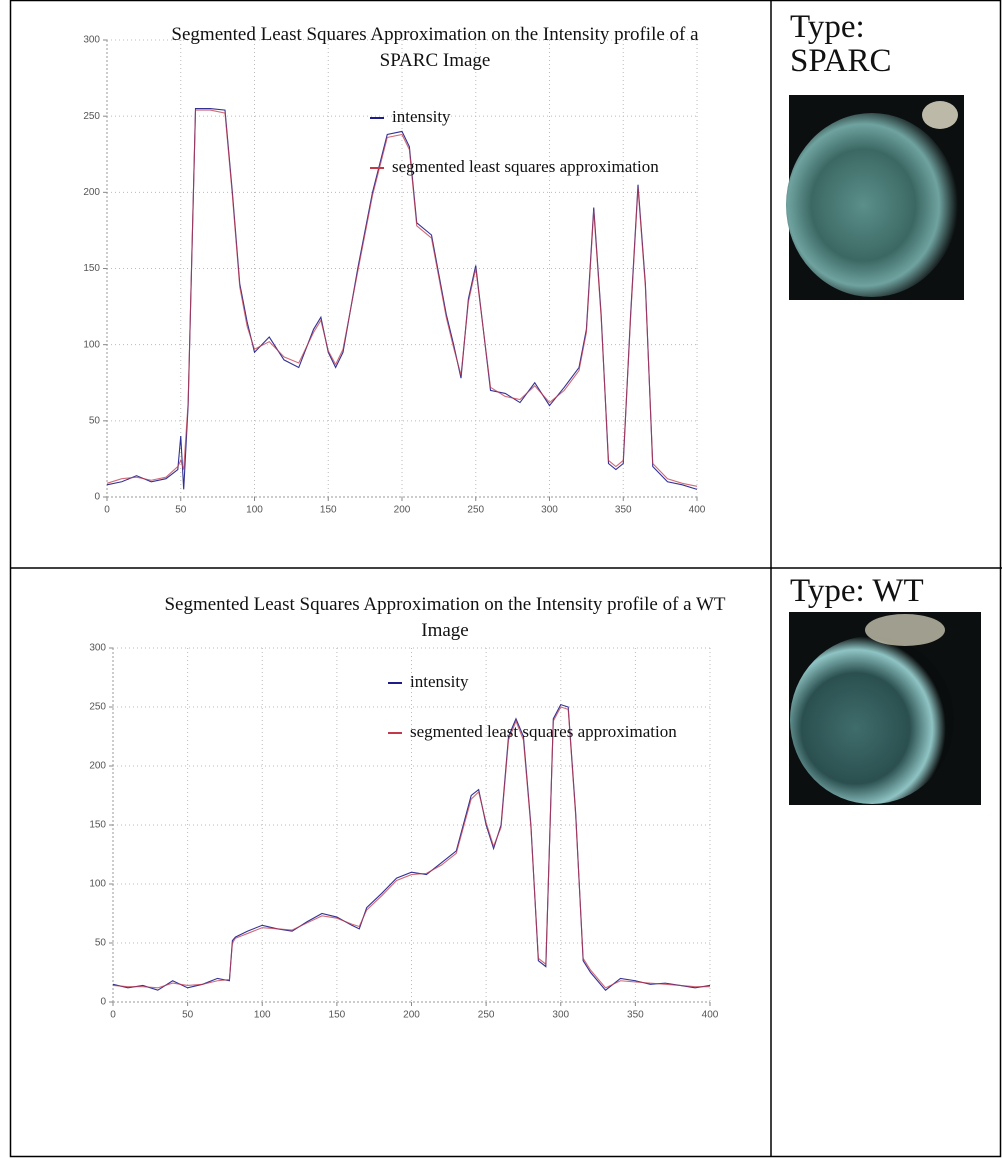 The width and height of the screenshot is (1002, 1159). Describe the element at coordinates (857, 591) in the screenshot. I see `panel-label: Type: WT` at that location.